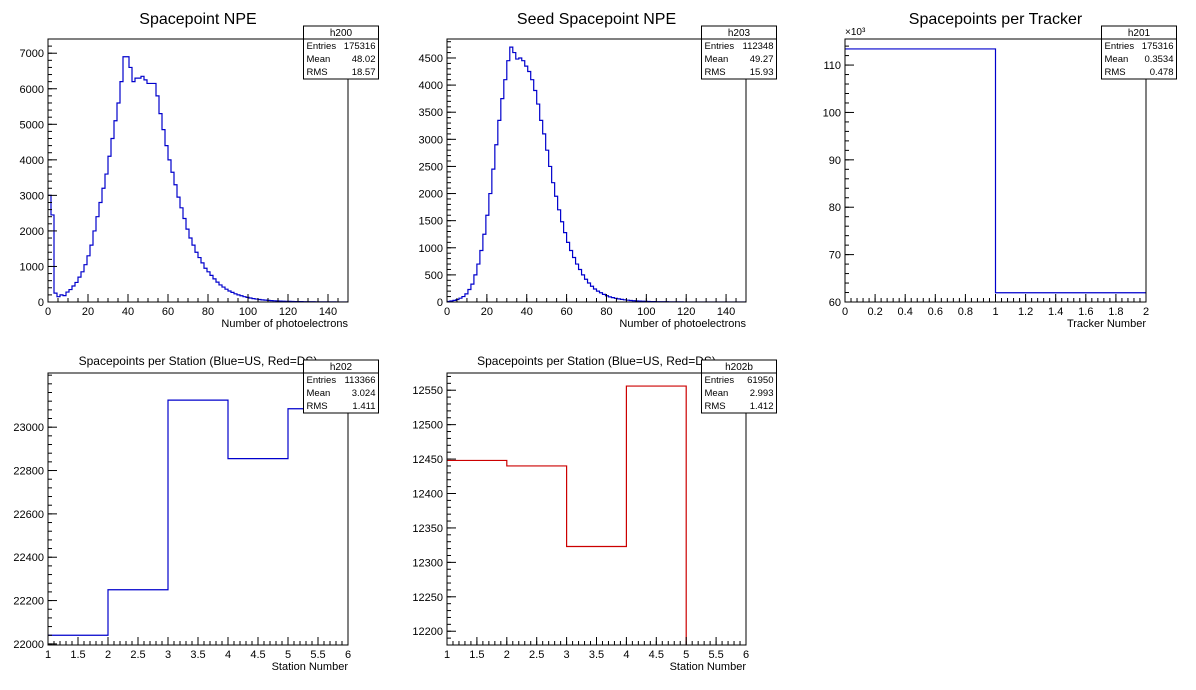 The width and height of the screenshot is (1196, 690). Describe the element at coordinates (364, 59) in the screenshot. I see `stats-value: 48.02` at that location.